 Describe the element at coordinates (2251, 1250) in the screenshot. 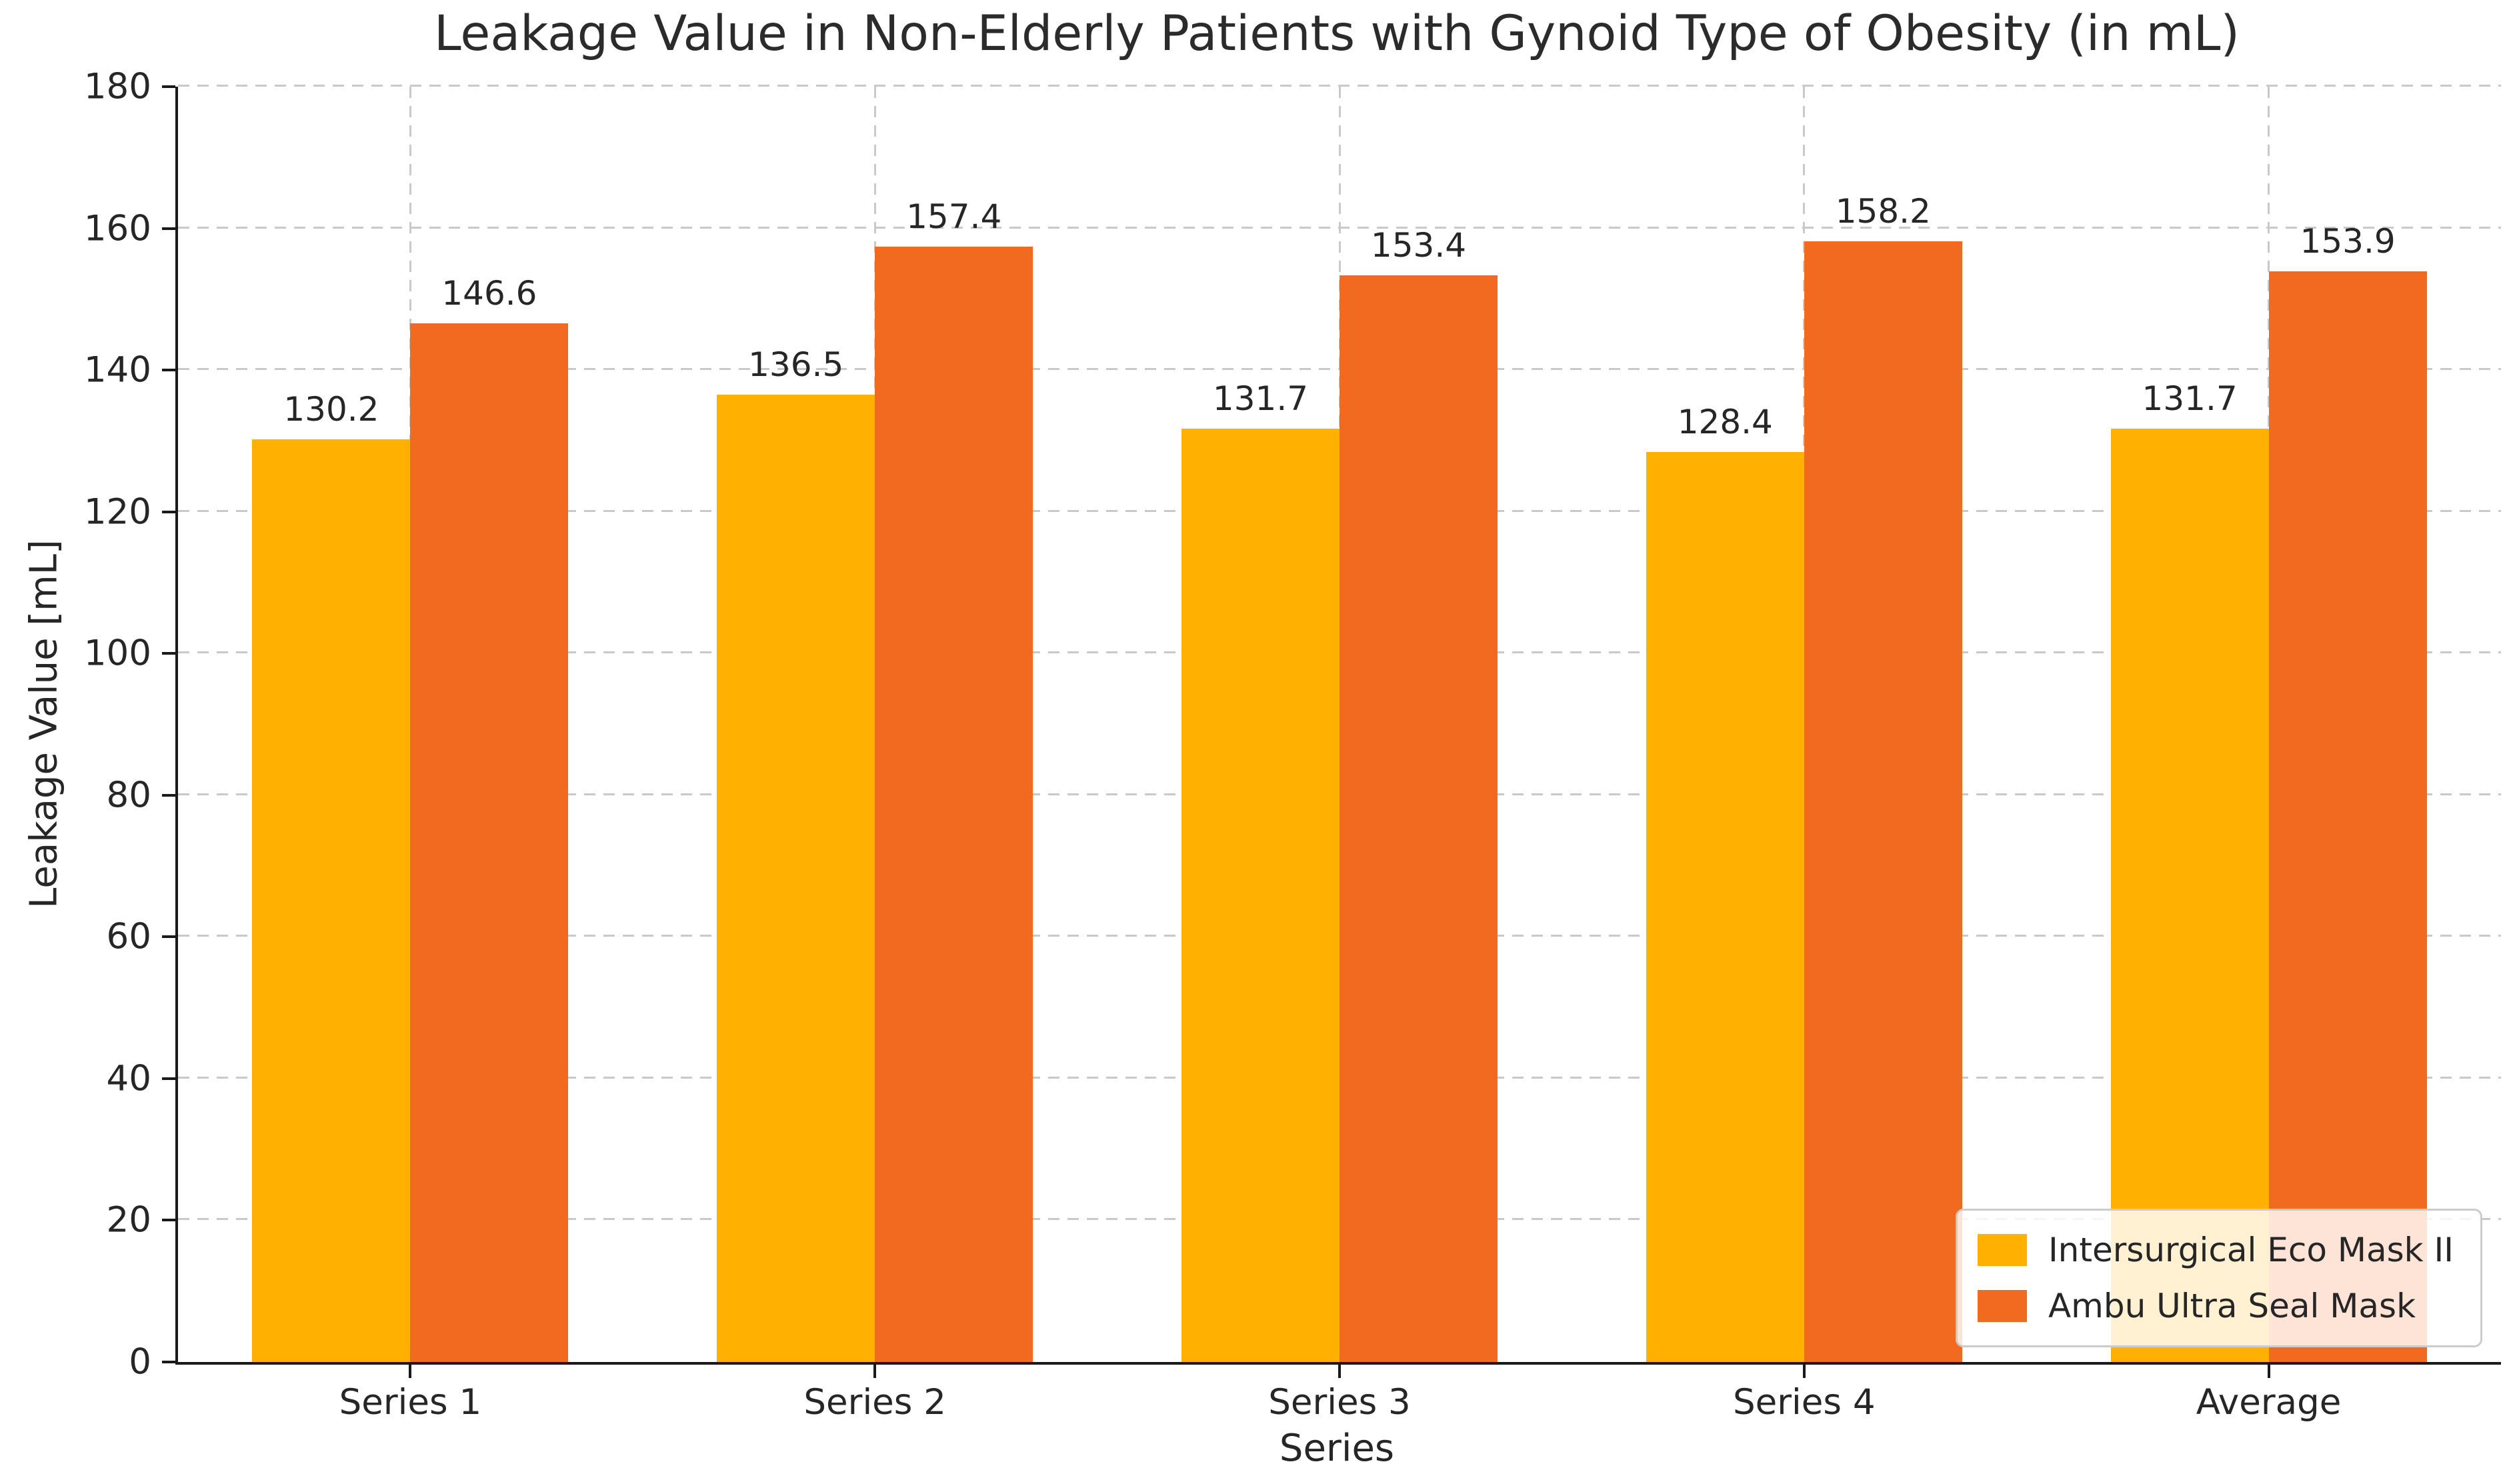

I see `legend-label-intersurgical: Intersurgical Eco Mask II` at that location.